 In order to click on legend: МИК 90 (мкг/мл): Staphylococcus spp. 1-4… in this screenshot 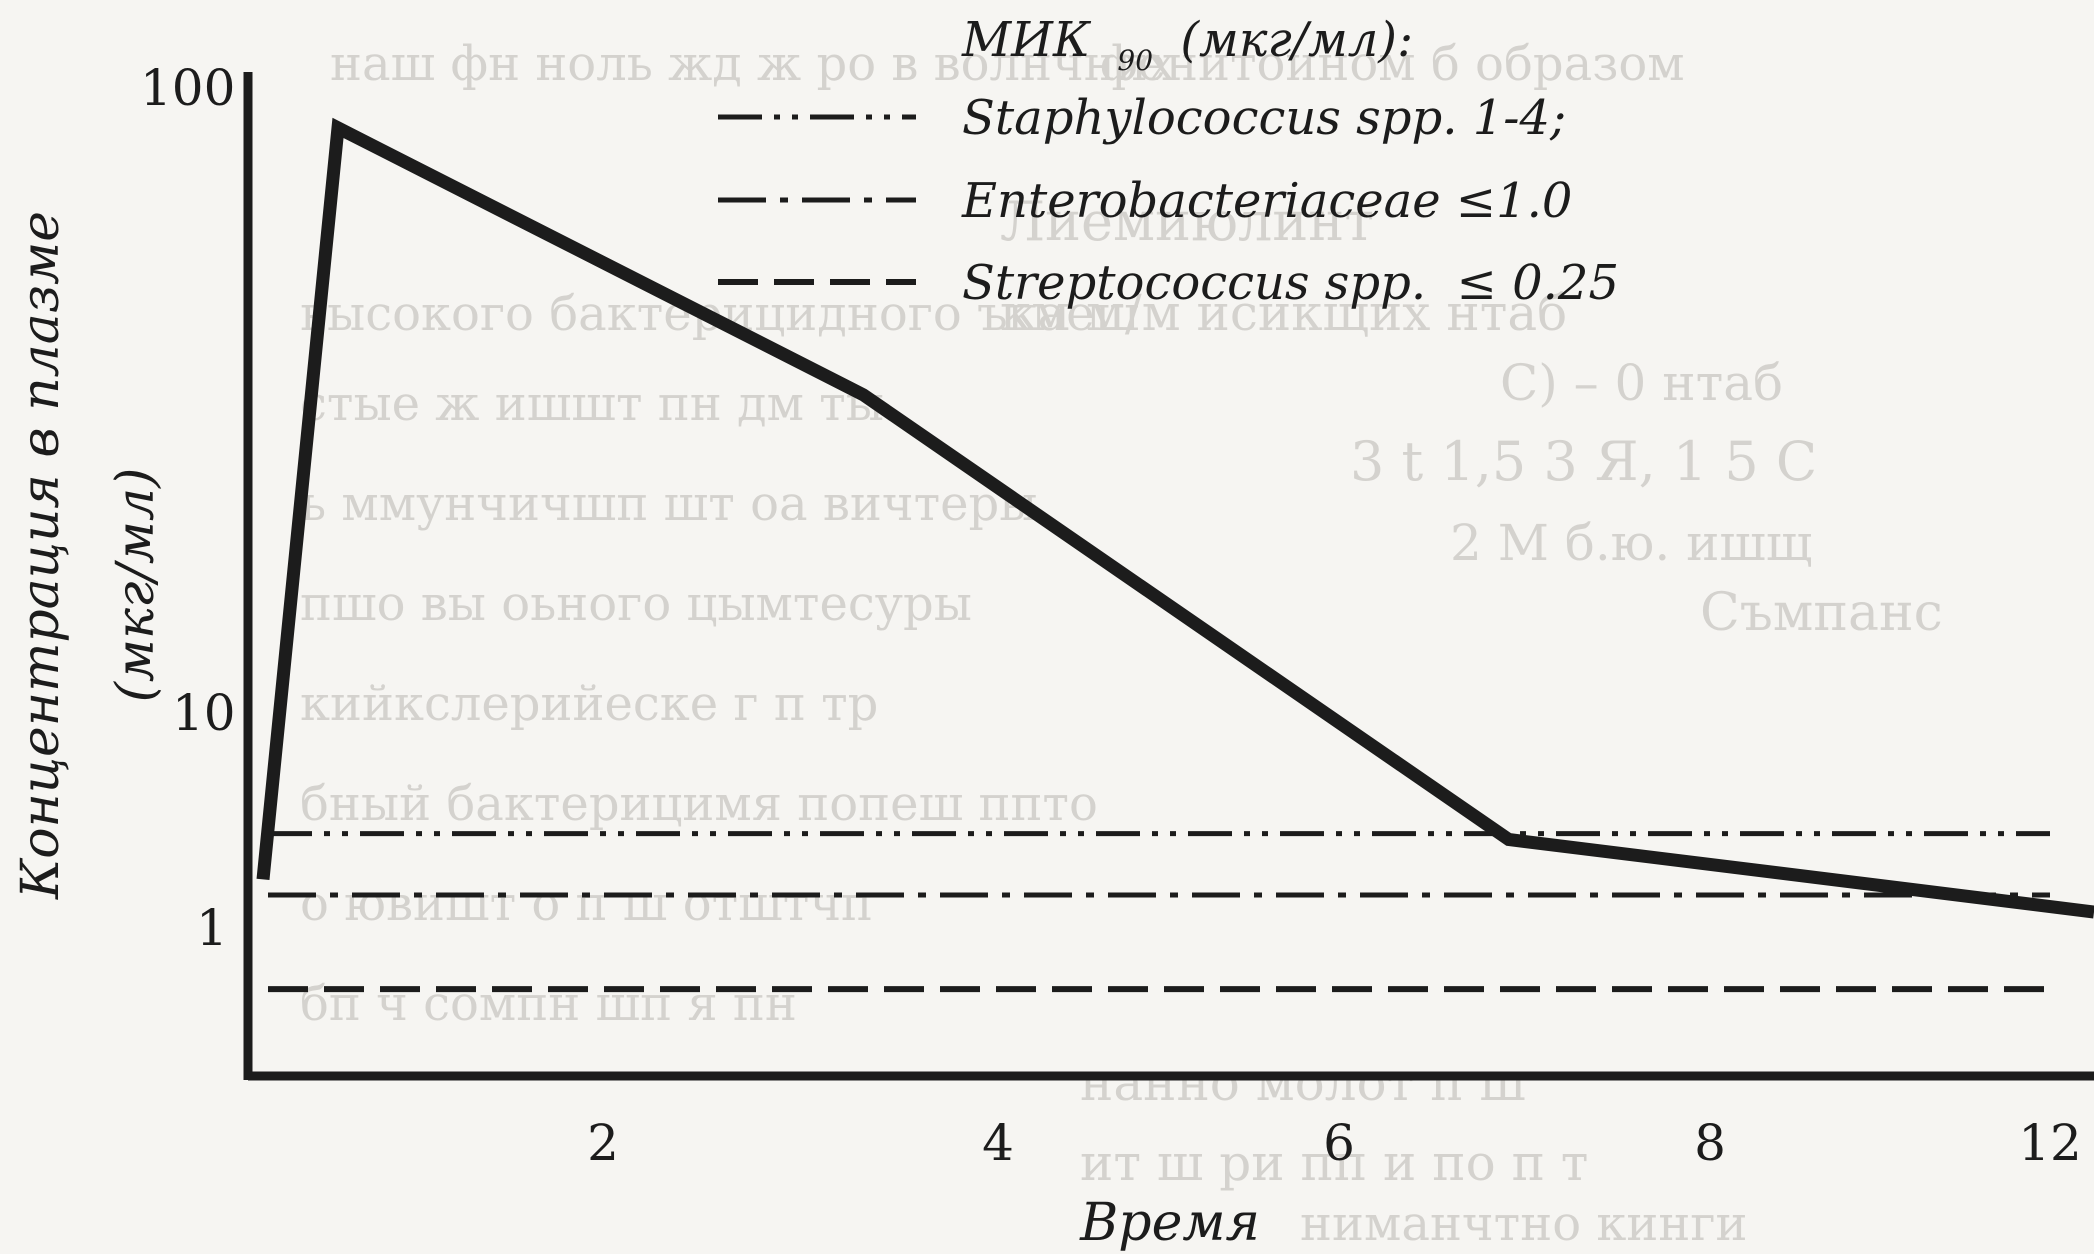, I will do `click(1168, 161)`.